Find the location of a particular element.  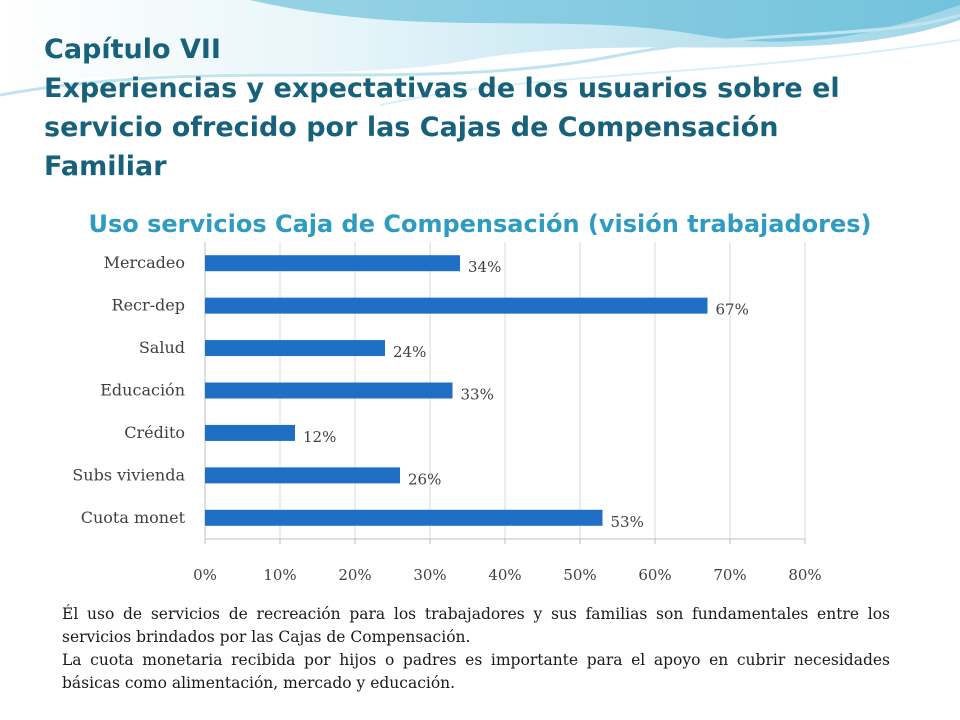

x-tick-label: 80% is located at coordinates (804, 575).